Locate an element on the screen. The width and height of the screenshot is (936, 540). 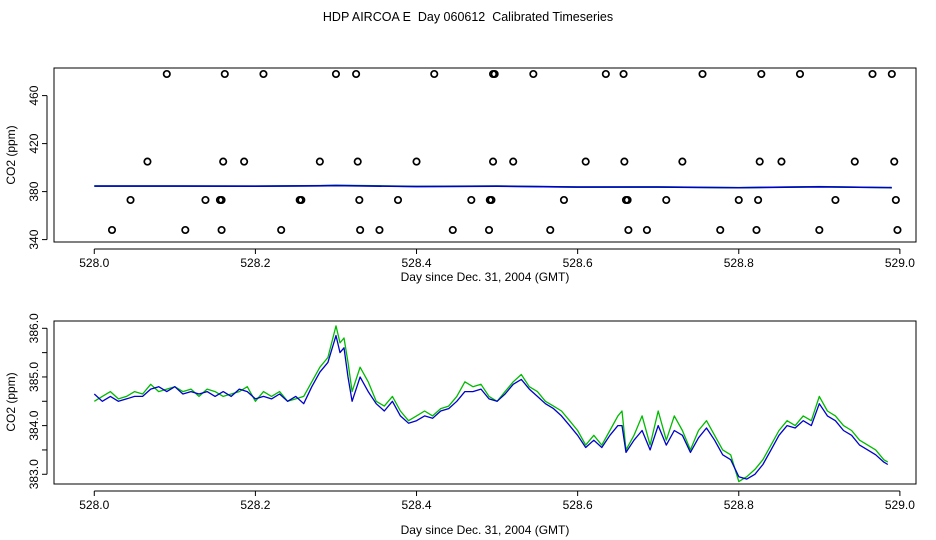
bottom-x-axis: 528.0 528.2 528.4 528.6 528.8 529.0 is located at coordinates (497, 501).